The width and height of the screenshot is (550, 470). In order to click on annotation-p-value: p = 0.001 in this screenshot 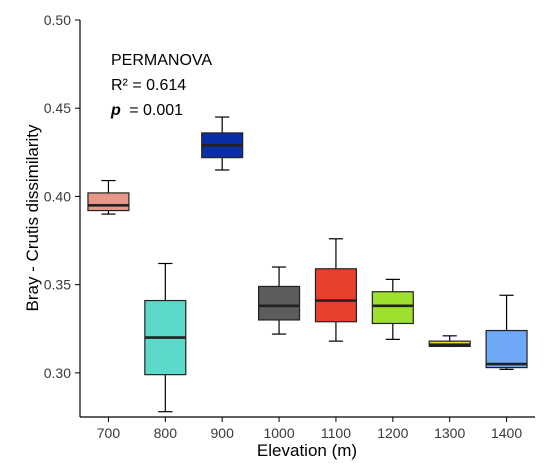, I will do `click(146, 110)`.